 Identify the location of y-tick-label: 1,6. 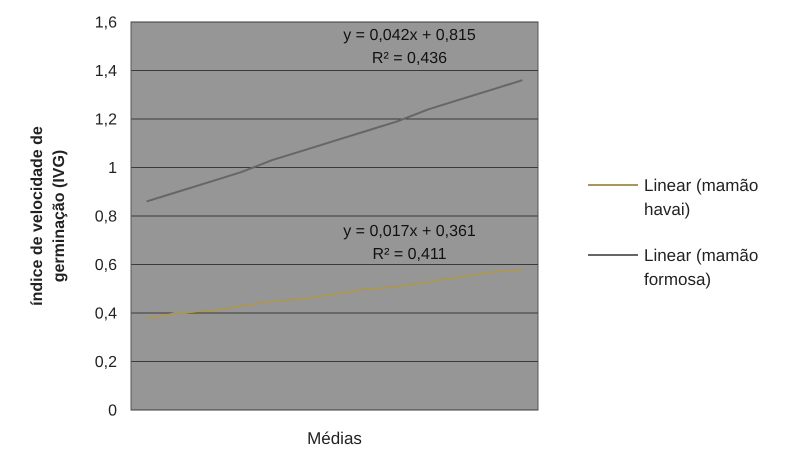
(106, 23).